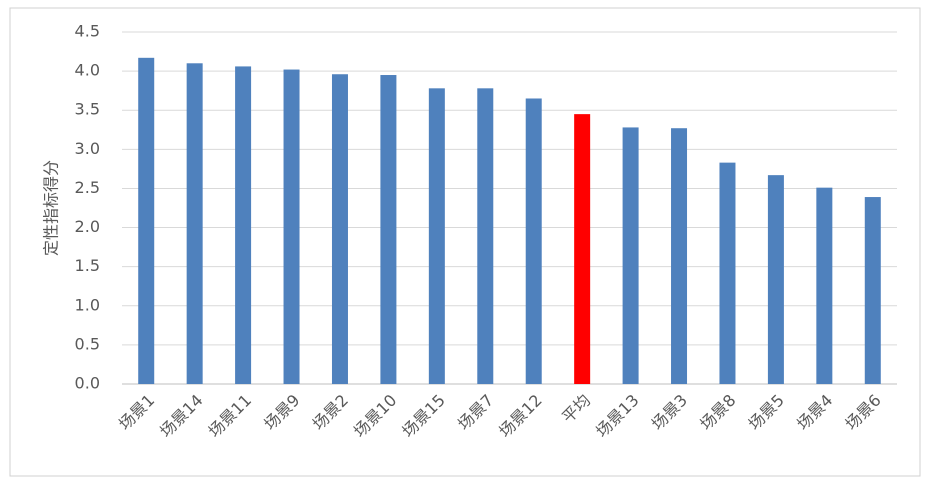 The height and width of the screenshot is (486, 930). What do you see at coordinates (87, 265) in the screenshot?
I see `y-tick-label: 1.5` at bounding box center [87, 265].